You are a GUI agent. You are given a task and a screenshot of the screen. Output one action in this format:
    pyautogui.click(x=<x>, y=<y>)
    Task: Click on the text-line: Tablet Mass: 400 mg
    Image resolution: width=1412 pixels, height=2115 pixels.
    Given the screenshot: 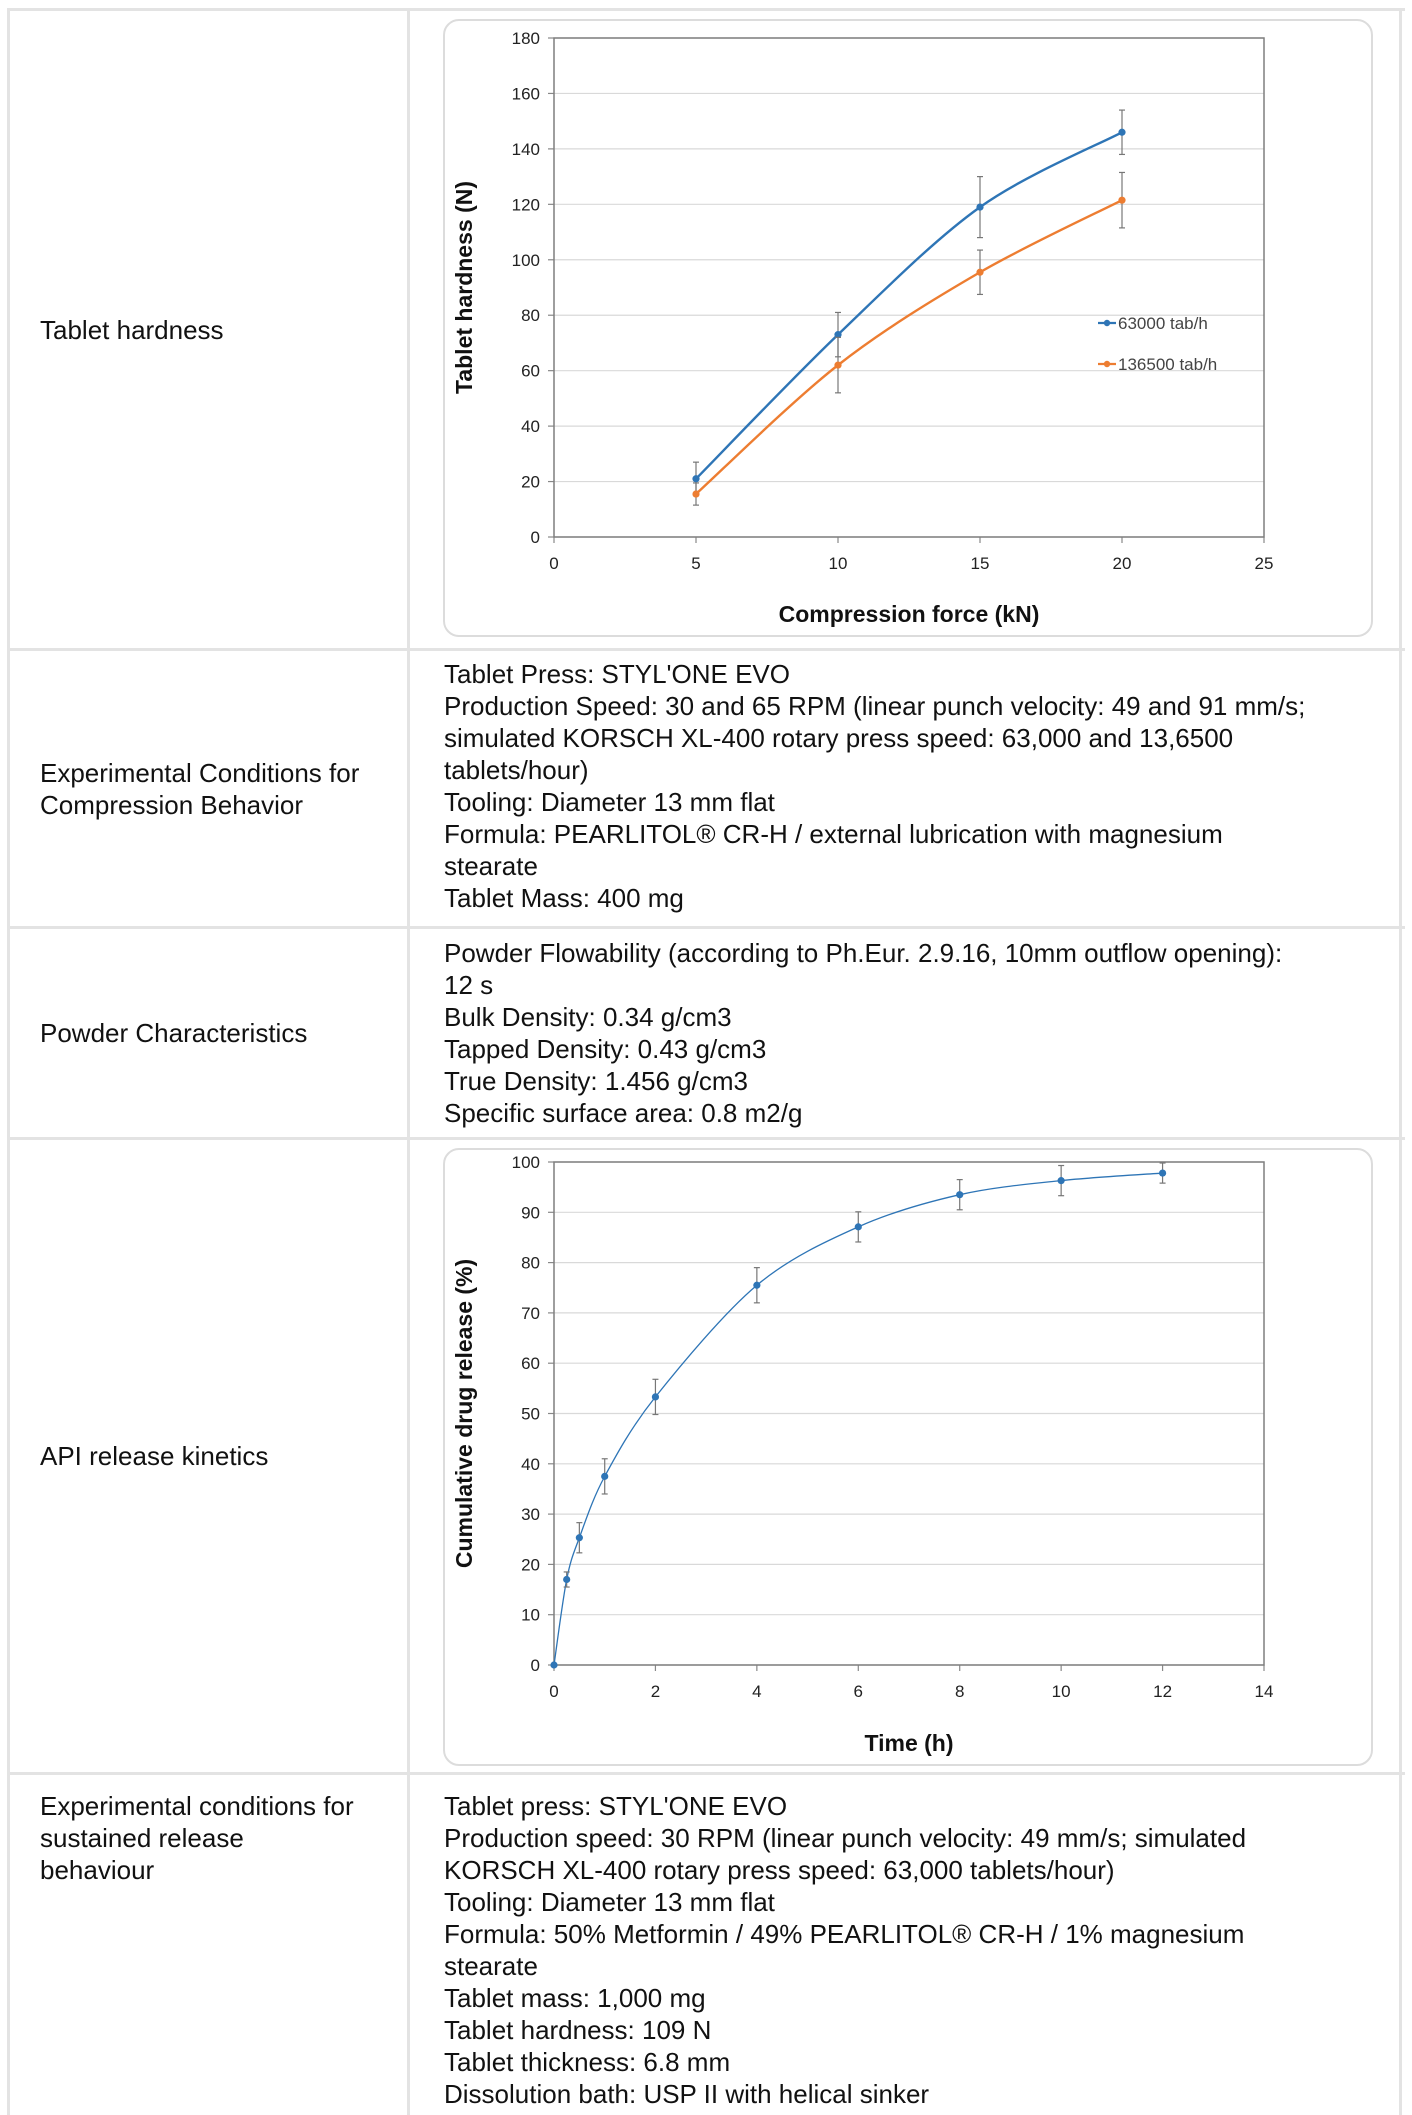 What is the action you would take?
    pyautogui.click(x=564, y=898)
    